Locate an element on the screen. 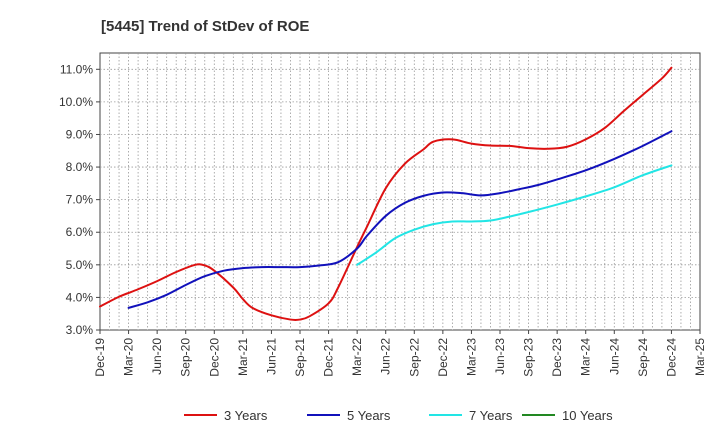  legend-label-10-years: 10 Years is located at coordinates (587, 415).